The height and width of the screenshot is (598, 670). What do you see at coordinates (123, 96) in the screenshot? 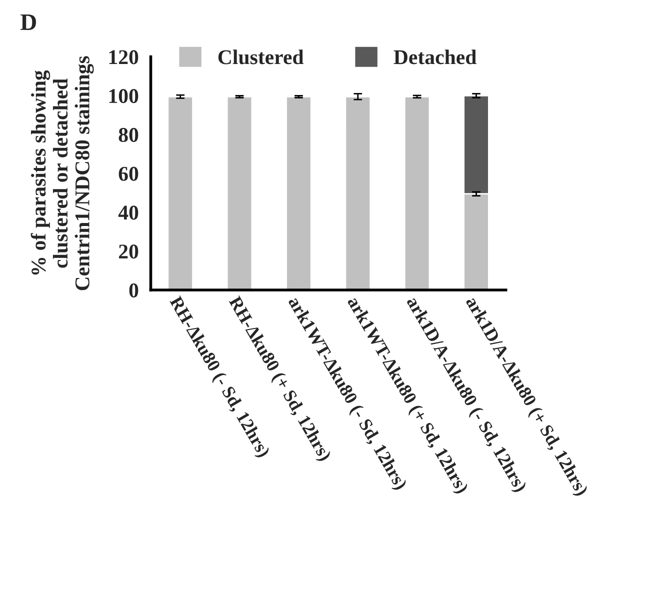
I see `y-tick-label: 100` at bounding box center [123, 96].